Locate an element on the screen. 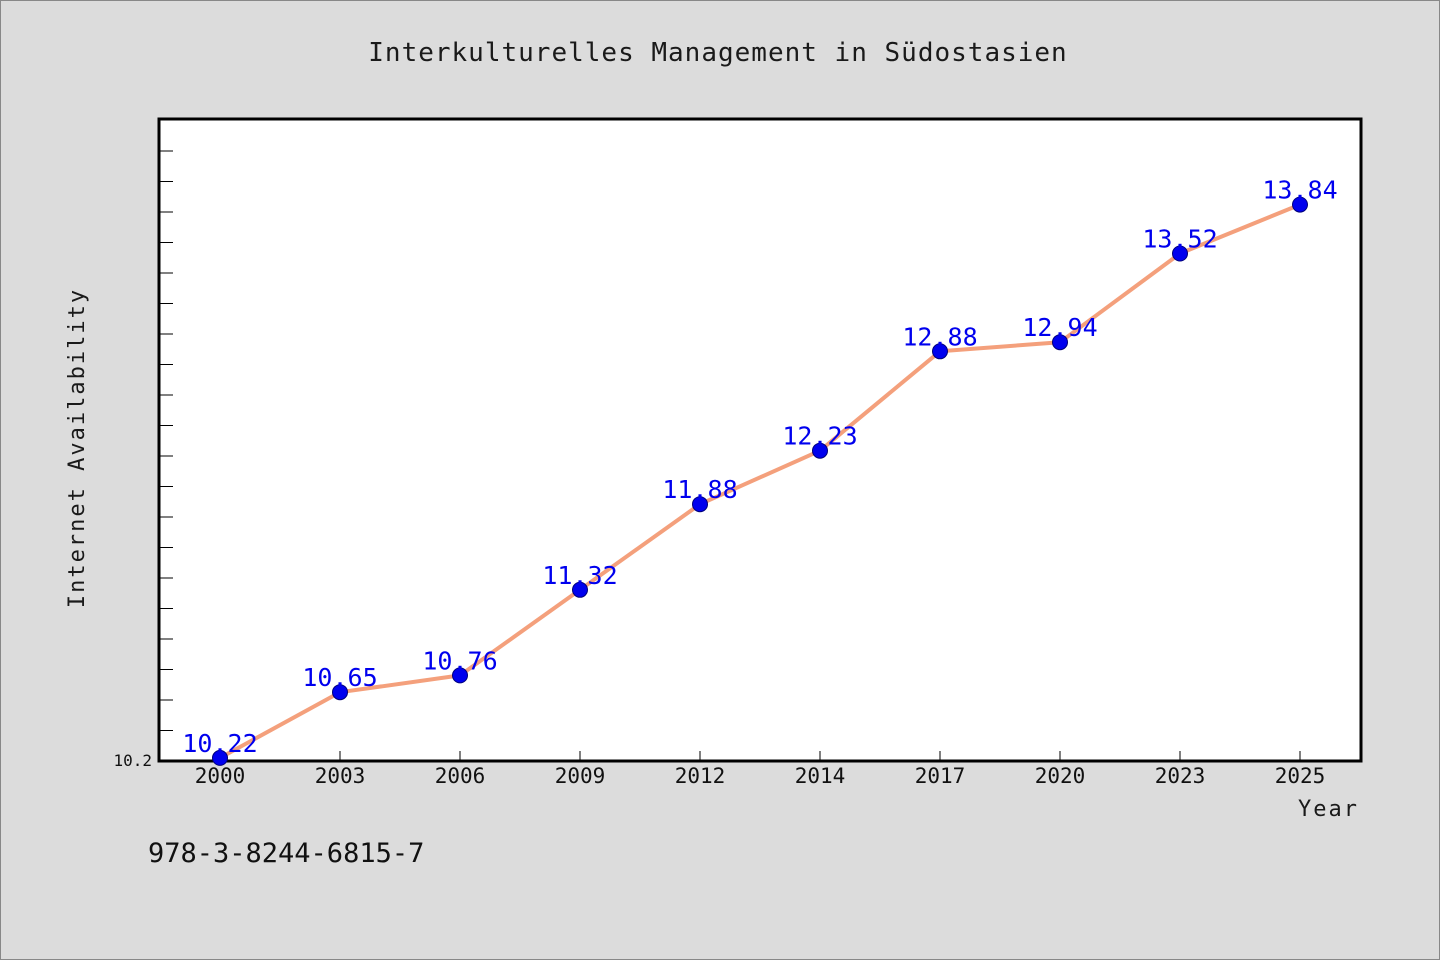  x-axis-tick-label: 2012 is located at coordinates (700, 776).